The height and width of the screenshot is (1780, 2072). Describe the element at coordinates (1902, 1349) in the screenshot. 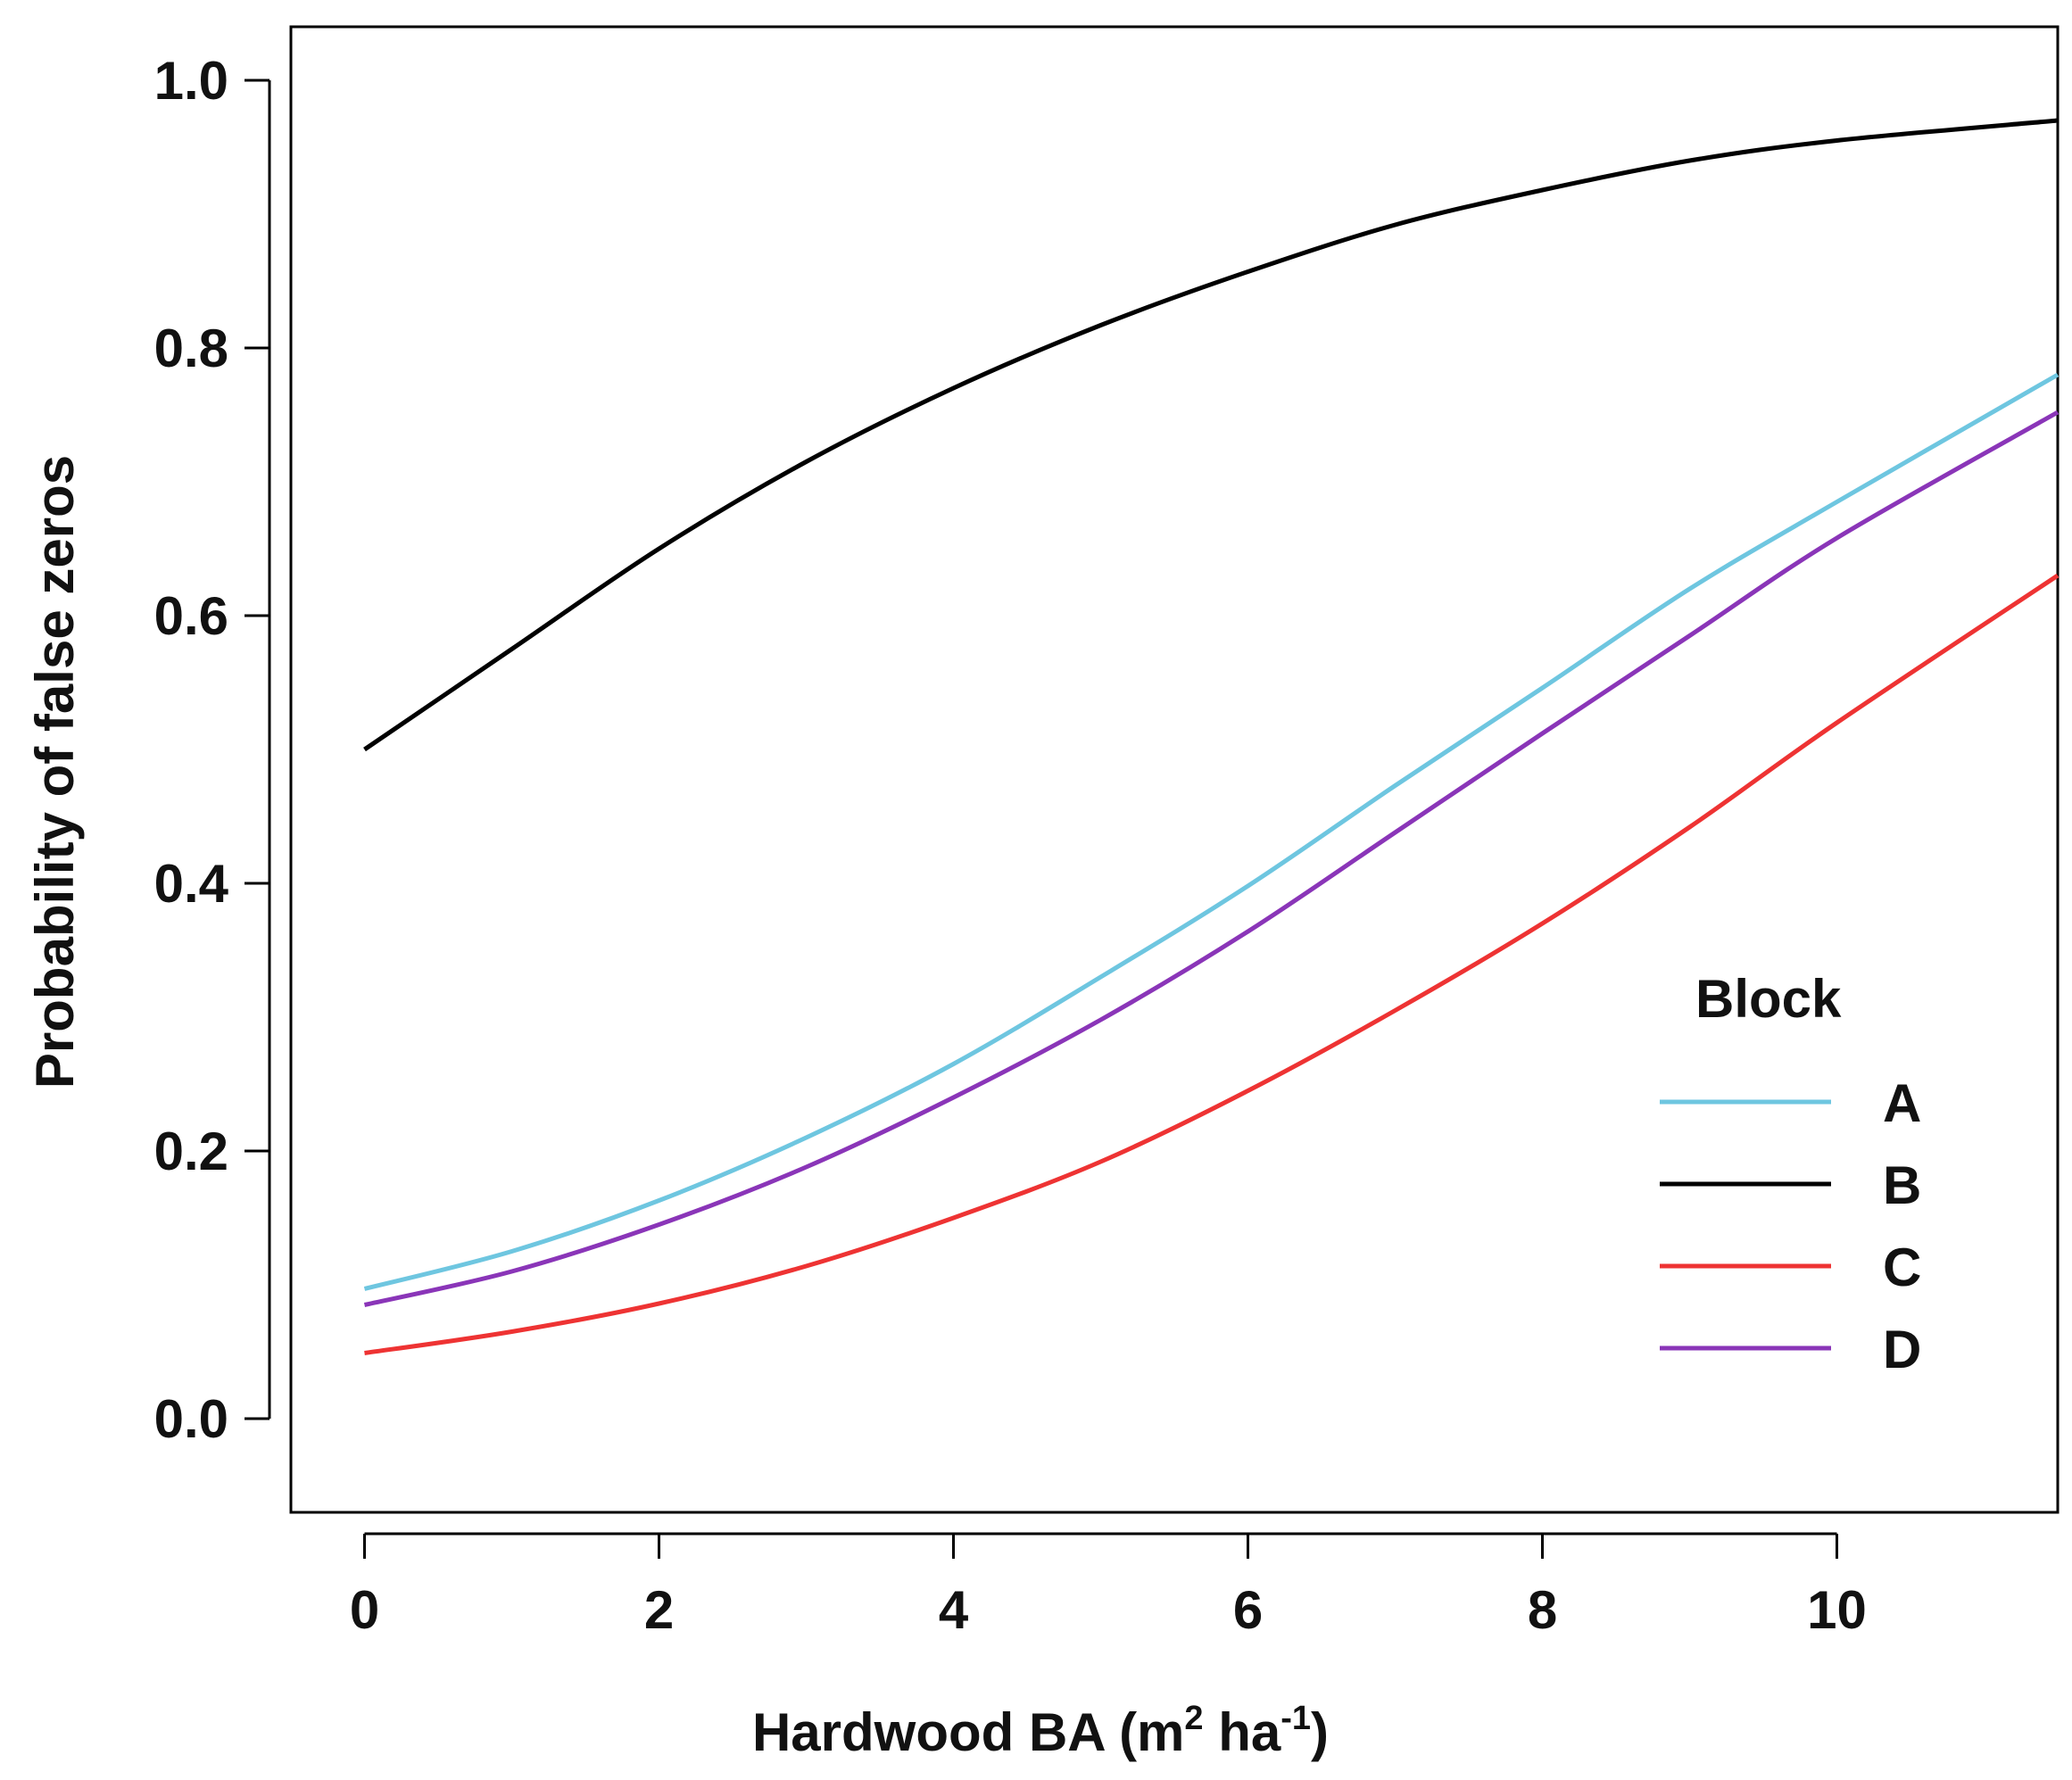

I see `legend-label-d: D` at that location.